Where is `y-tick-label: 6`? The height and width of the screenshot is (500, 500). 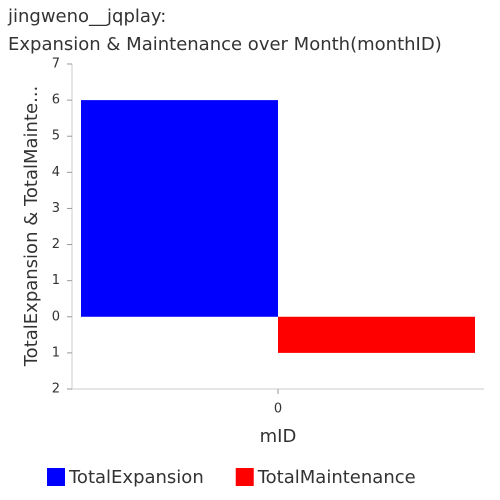
y-tick-label: 6 is located at coordinates (56, 100).